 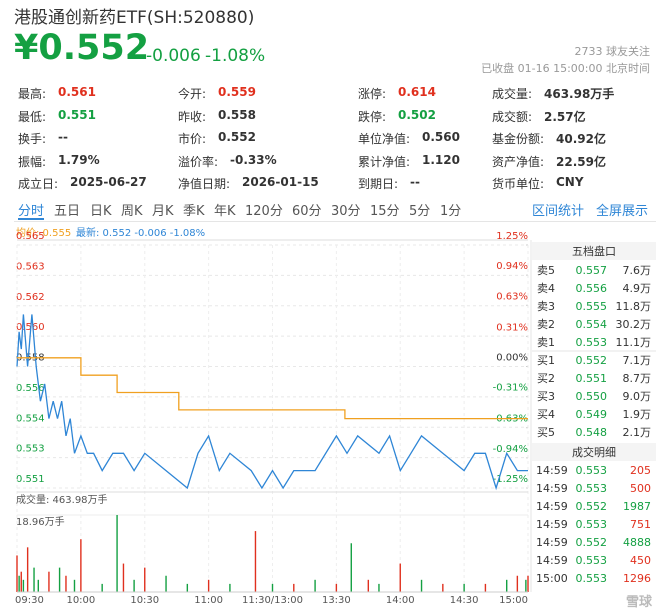 I want to click on trade-volume: 4888, so click(x=637, y=542).